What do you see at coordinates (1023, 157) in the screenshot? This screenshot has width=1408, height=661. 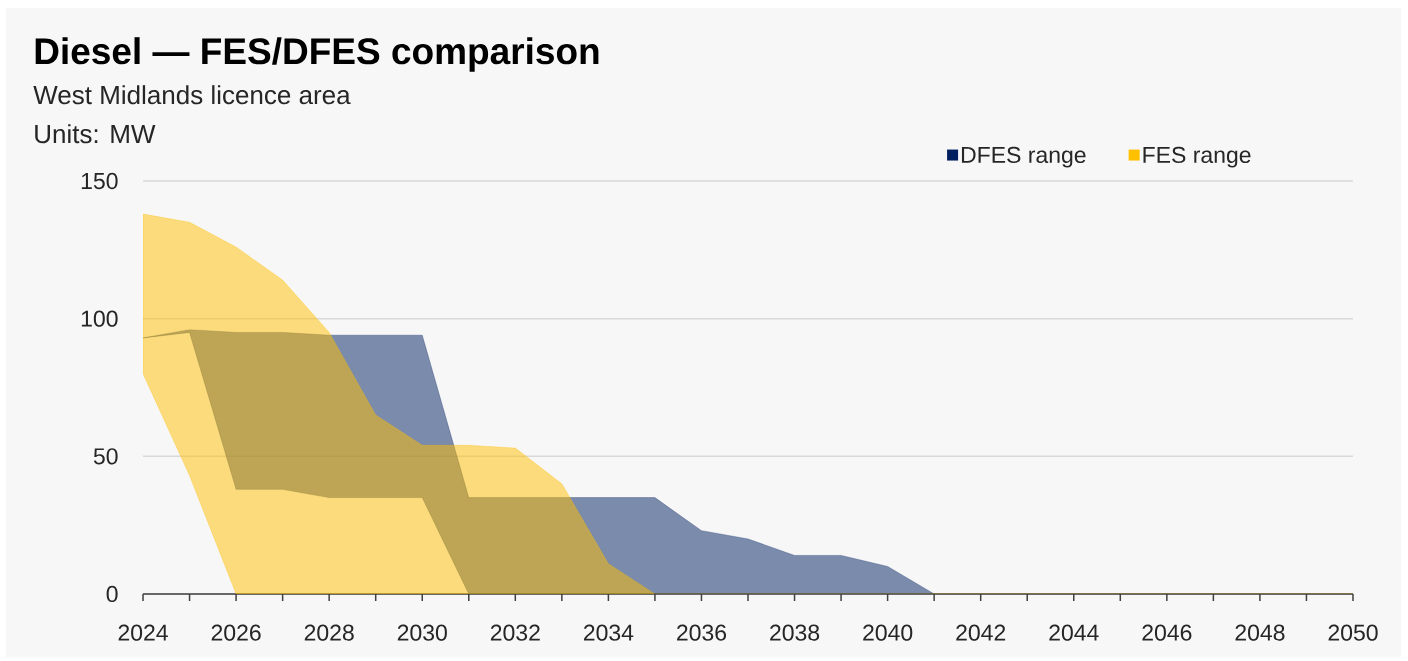 I see `legend-label: DFES range` at bounding box center [1023, 157].